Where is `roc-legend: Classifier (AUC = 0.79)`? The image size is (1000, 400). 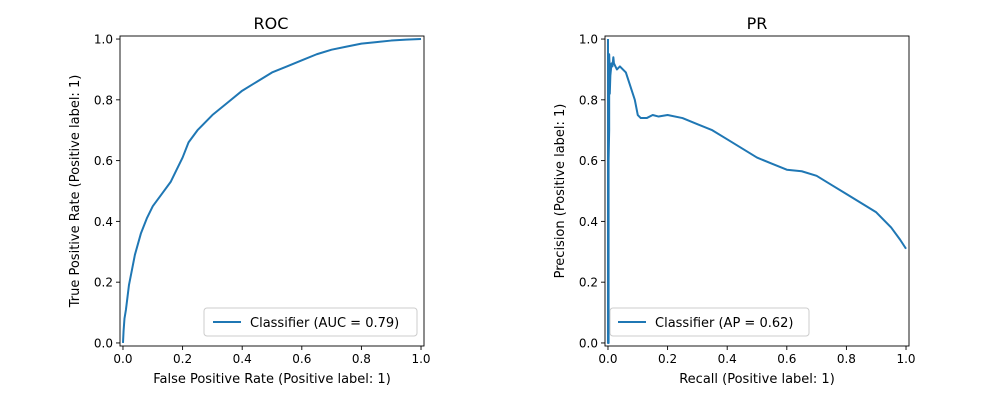
roc-legend: Classifier (AUC = 0.79) is located at coordinates (310, 322).